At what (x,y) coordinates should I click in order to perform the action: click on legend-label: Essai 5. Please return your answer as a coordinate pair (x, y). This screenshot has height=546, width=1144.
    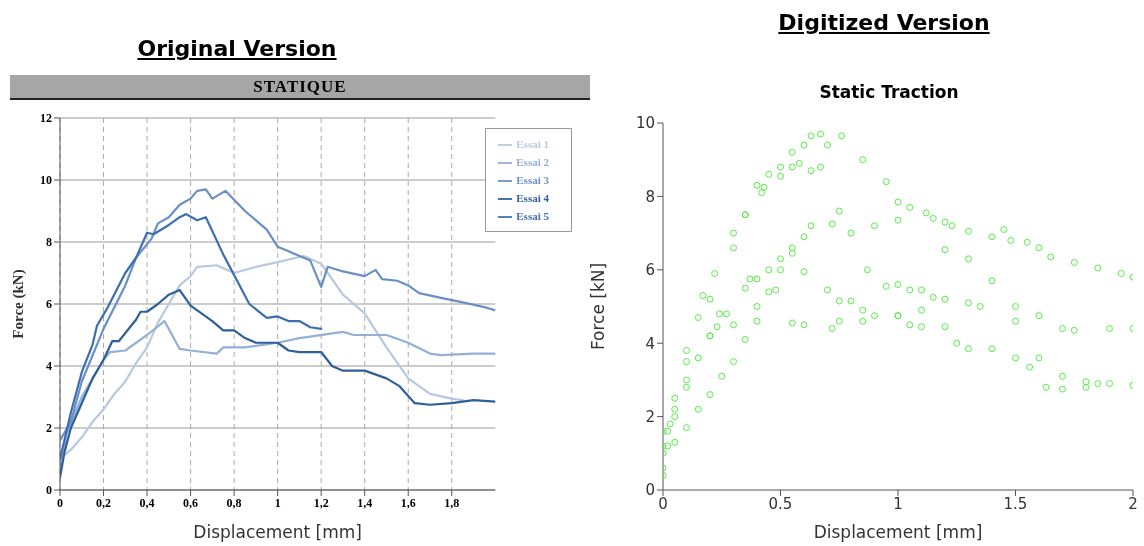
    Looking at the image, I should click on (532, 216).